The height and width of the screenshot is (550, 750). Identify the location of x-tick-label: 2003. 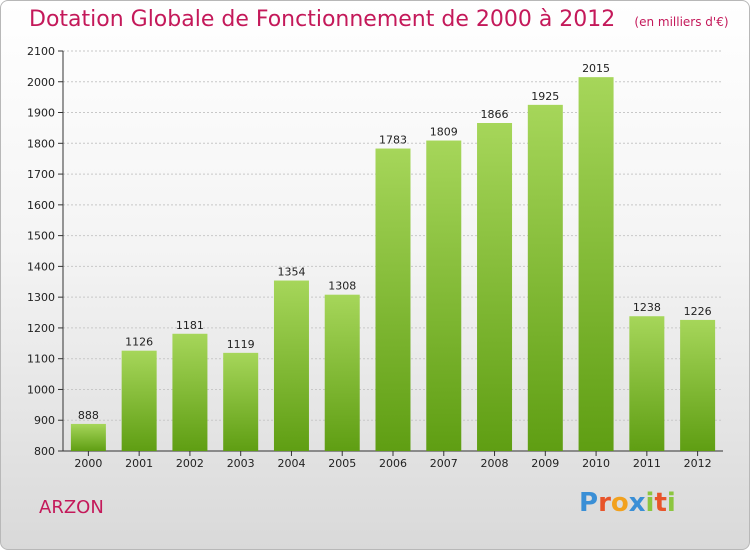
(241, 463).